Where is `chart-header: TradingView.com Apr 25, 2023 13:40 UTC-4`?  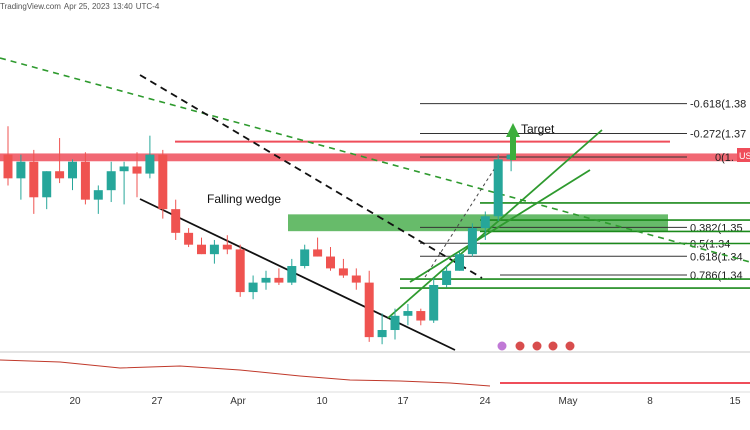
chart-header: TradingView.com Apr 25, 2023 13:40 UTC-4 is located at coordinates (81, 6).